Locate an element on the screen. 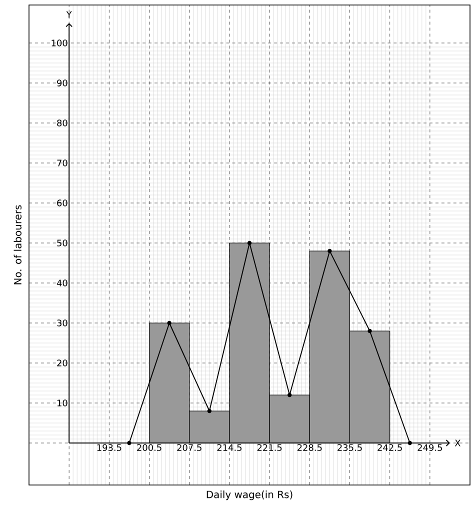 The height and width of the screenshot is (510, 474). x-tick-label: 221.5 is located at coordinates (269, 447).